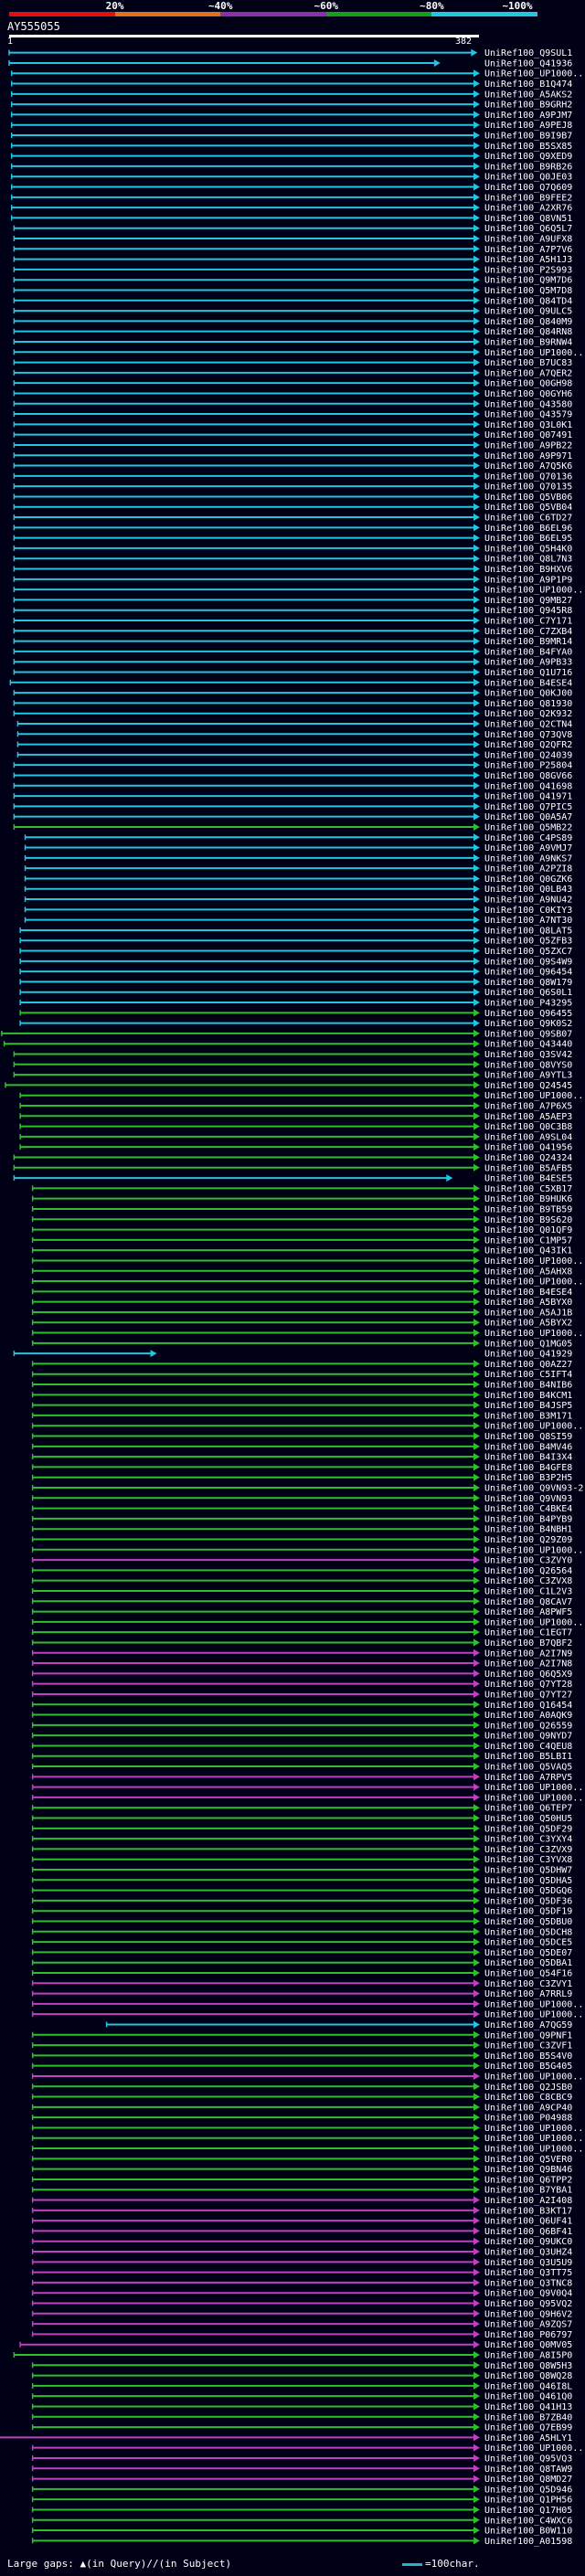 The image size is (585, 2576). I want to click on hit-label: UniRef100_A9PB22, so click(528, 445).